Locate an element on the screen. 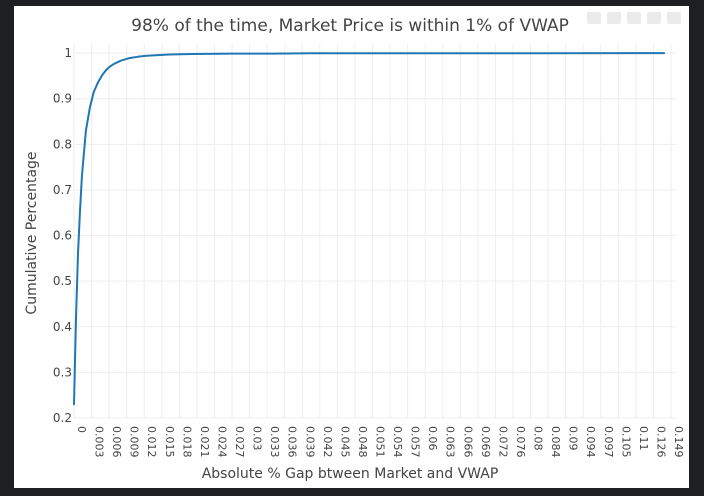 This screenshot has height=496, width=704. y-tick-label: 0.9 is located at coordinates (62, 99).